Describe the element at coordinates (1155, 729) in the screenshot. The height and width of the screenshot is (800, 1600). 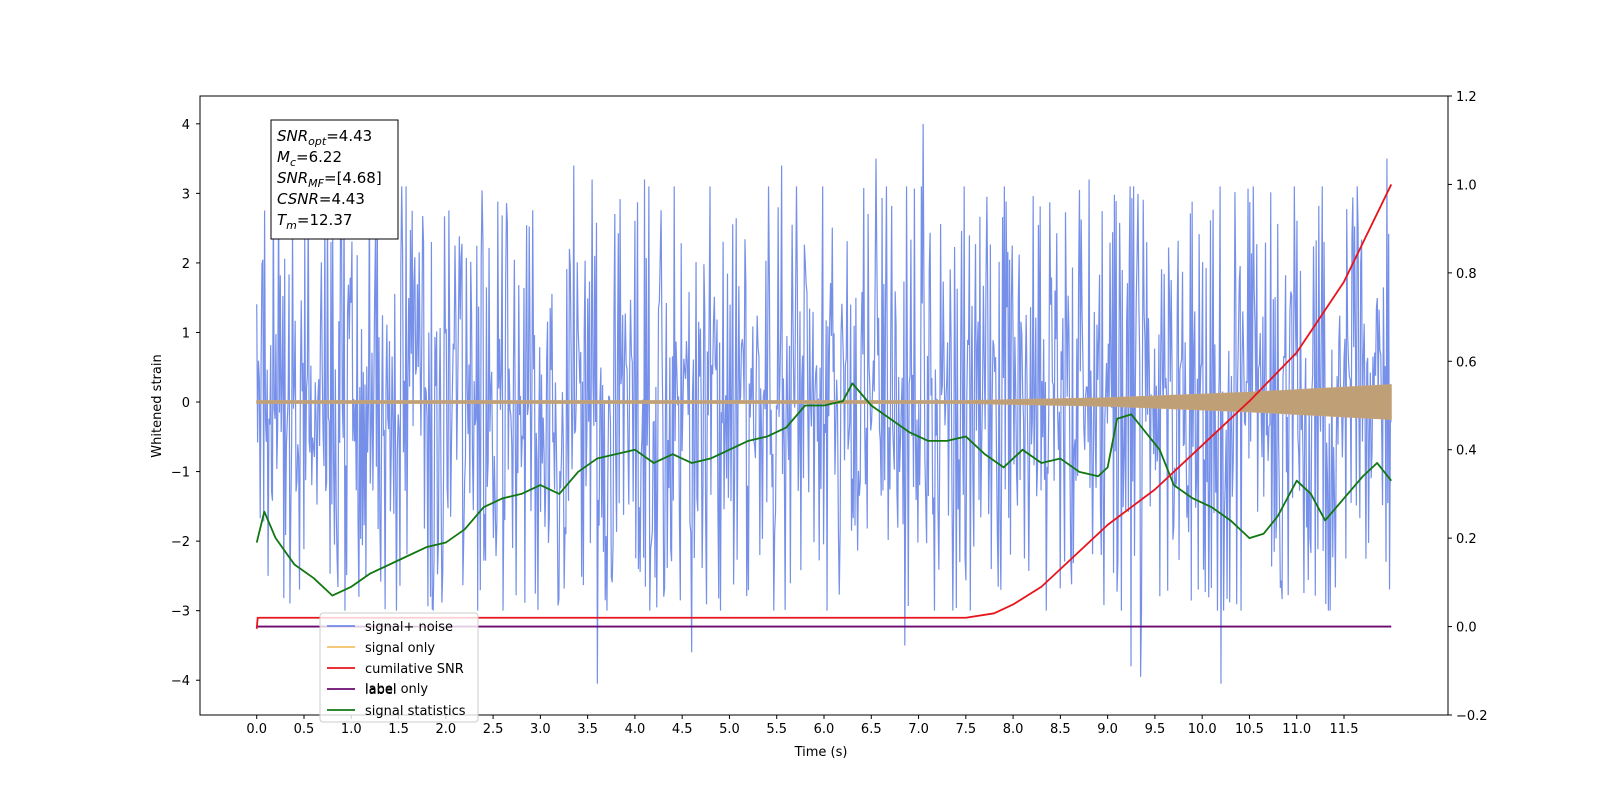
I see `x-tick-label: 9.5` at that location.